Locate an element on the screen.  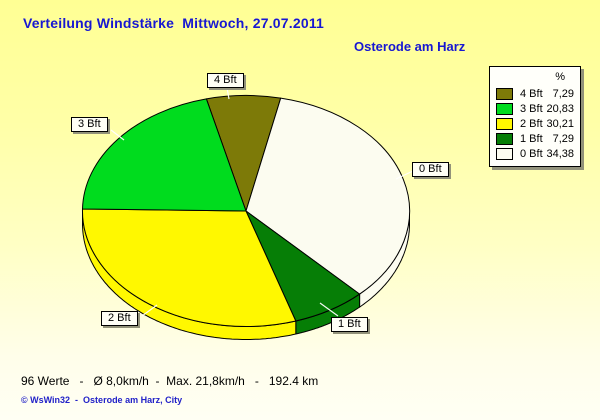
legend-label-1bft: 1 Bft is located at coordinates (531, 138).